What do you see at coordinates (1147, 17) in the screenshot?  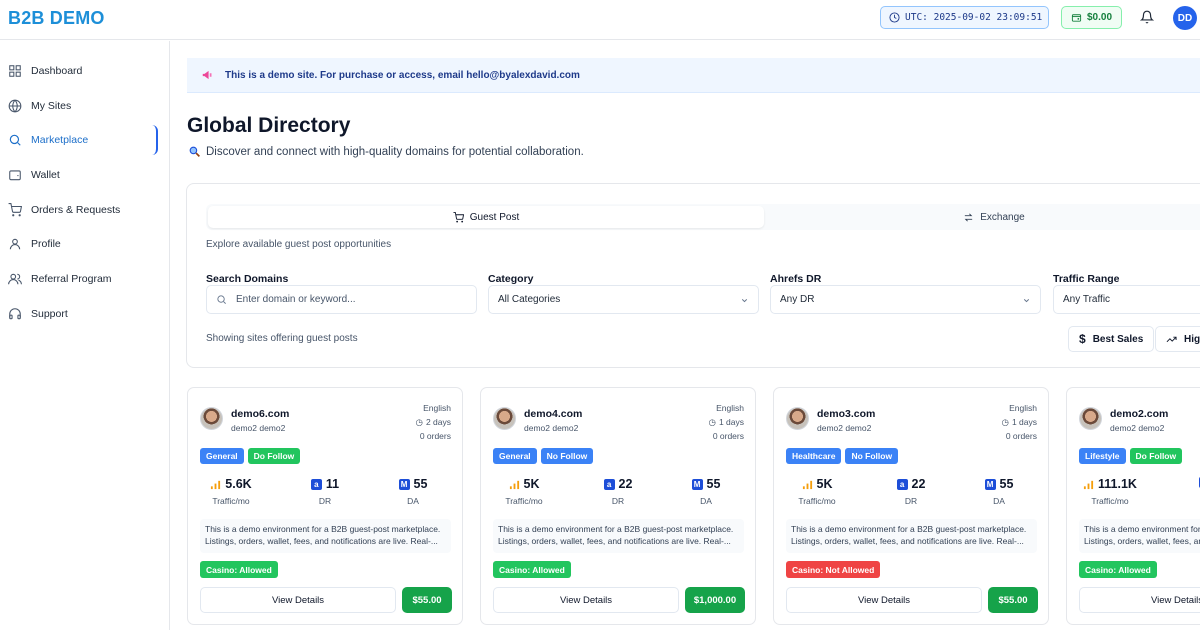 I see `bell-icon` at bounding box center [1147, 17].